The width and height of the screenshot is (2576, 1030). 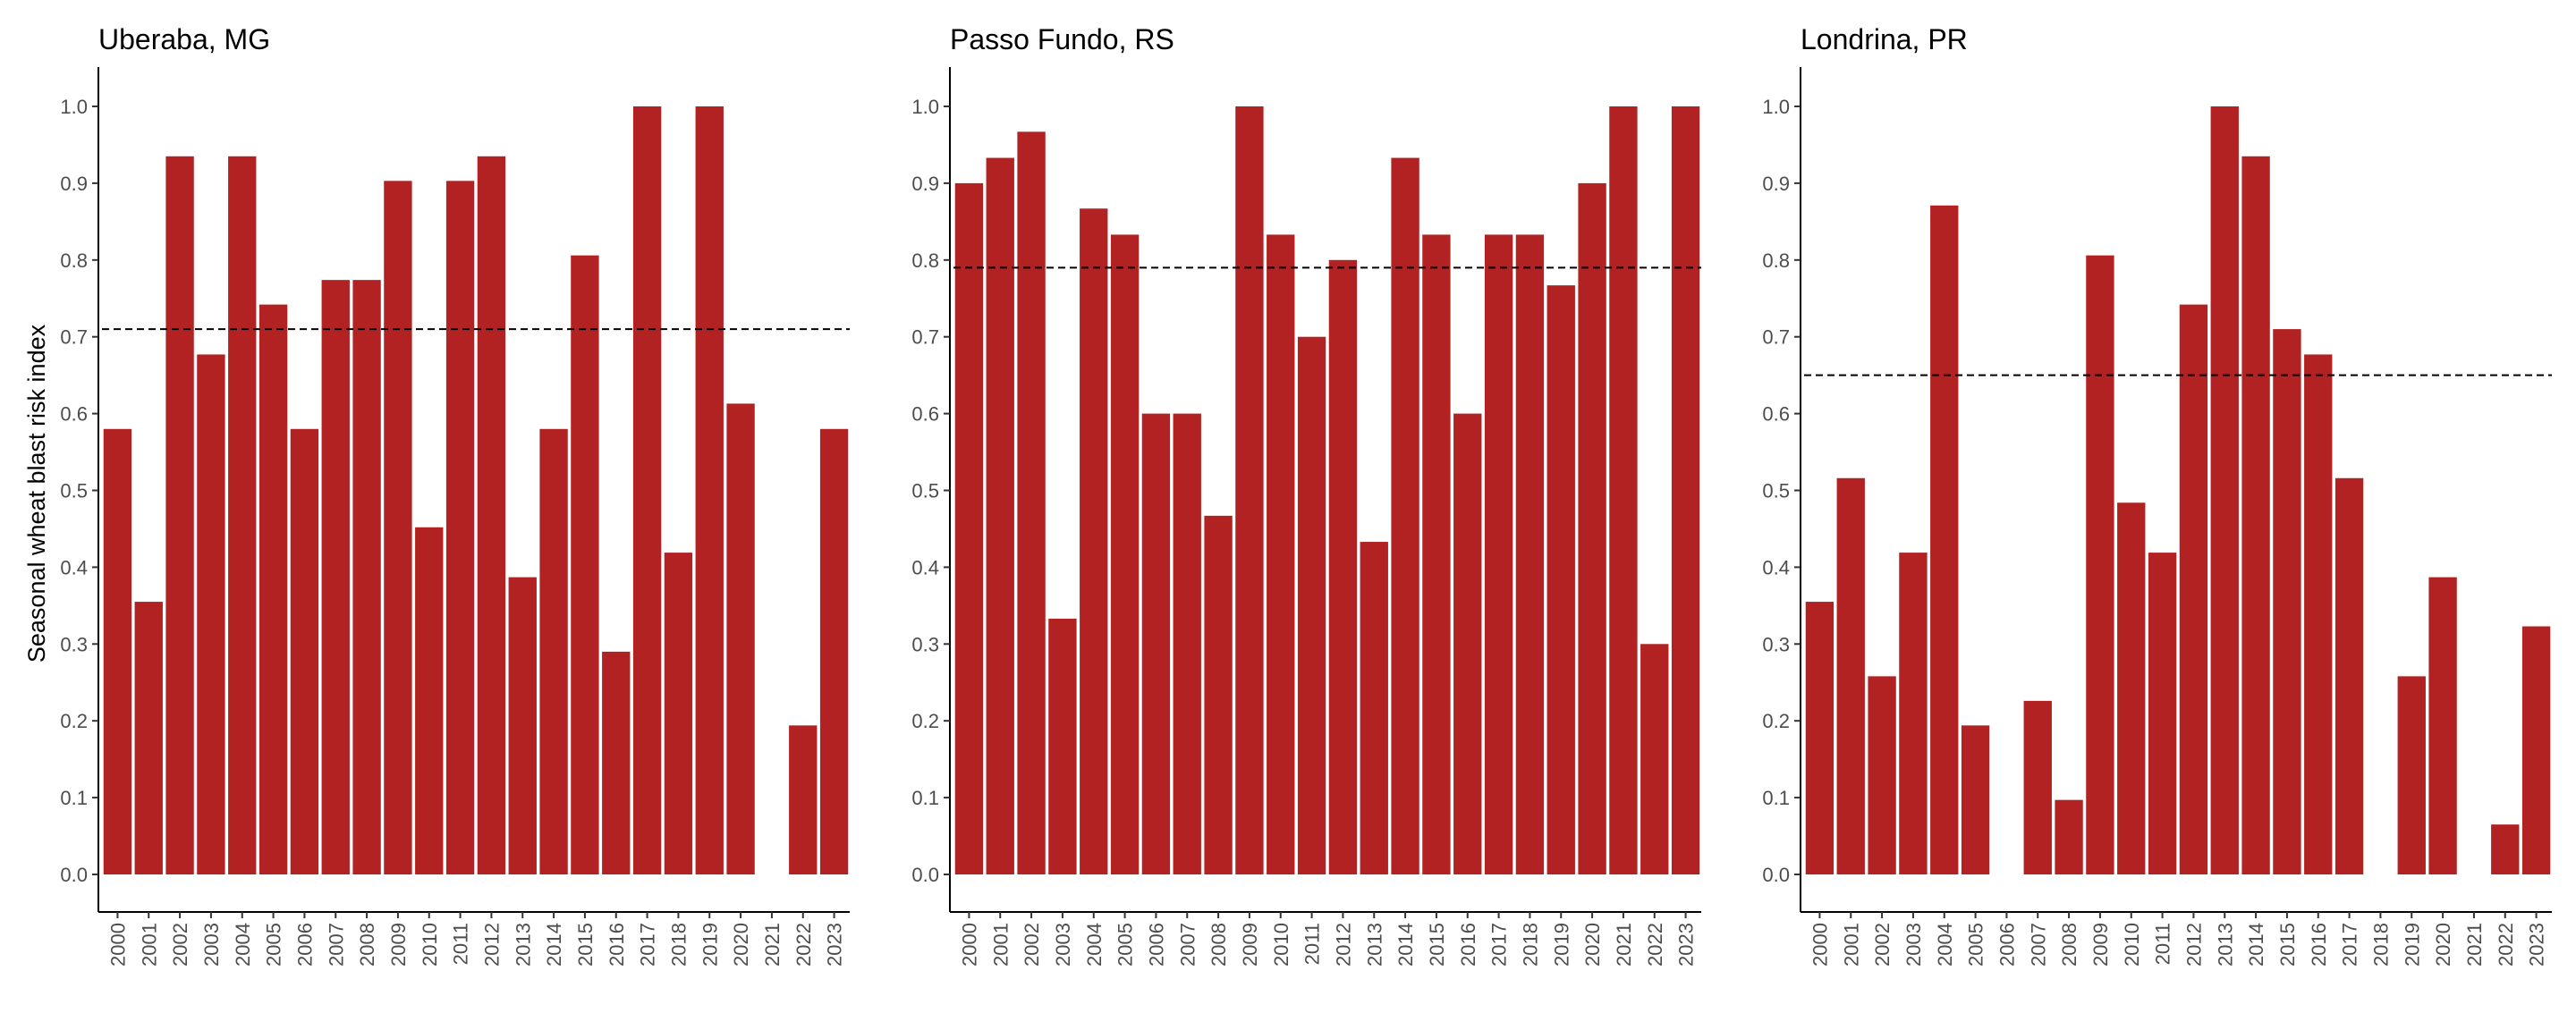 I want to click on x-tick-label: 2011, so click(x=461, y=944).